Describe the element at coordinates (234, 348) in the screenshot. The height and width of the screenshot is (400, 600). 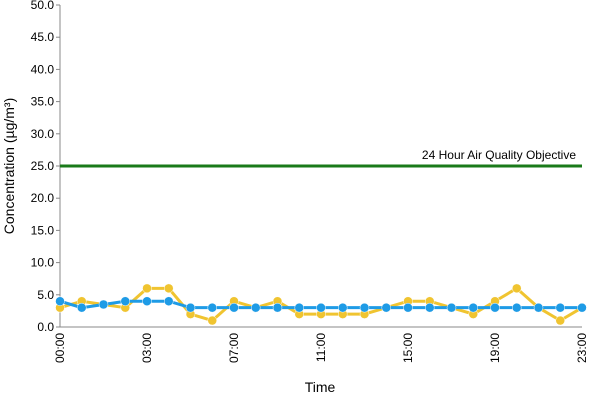
I see `x-tick-label: 07:00` at that location.